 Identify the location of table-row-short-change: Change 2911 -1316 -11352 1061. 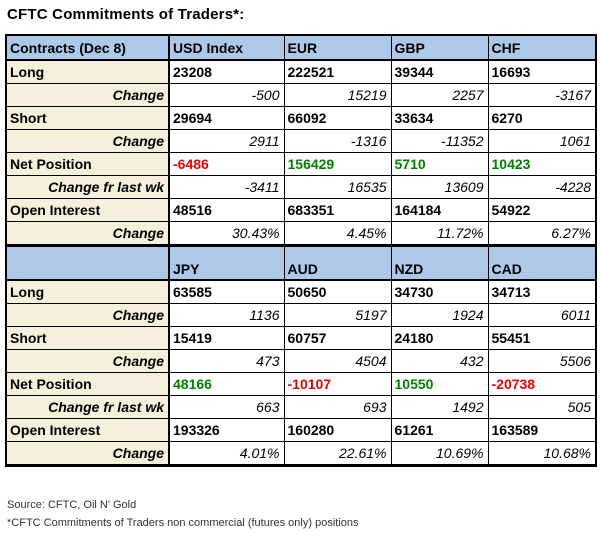
(301, 141).